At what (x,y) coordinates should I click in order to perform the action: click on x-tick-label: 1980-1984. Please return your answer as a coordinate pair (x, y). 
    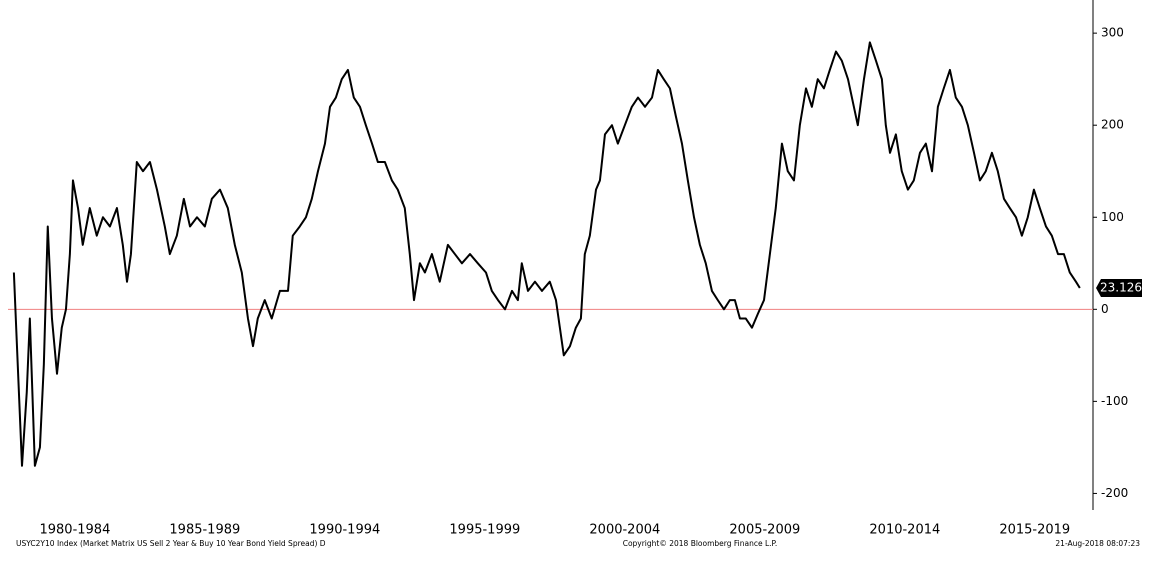
    Looking at the image, I should click on (74, 530).